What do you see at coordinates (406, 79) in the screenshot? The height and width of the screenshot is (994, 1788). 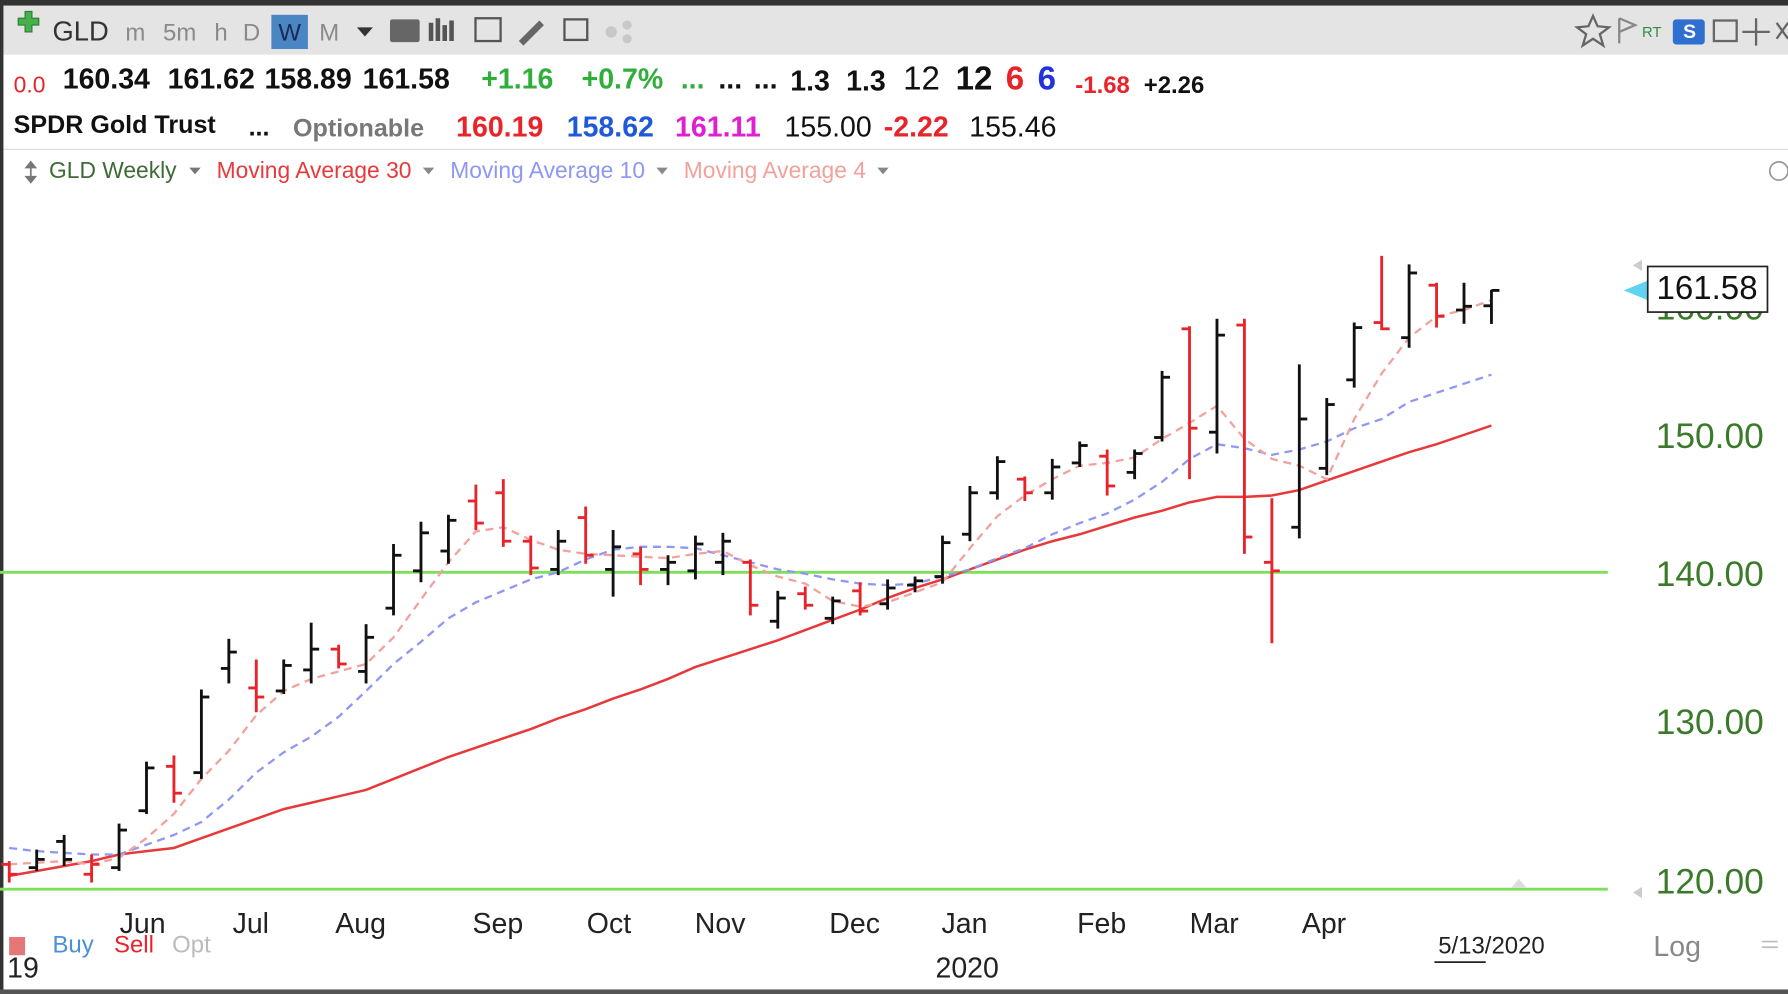 I see `quote-value: 161.58` at bounding box center [406, 79].